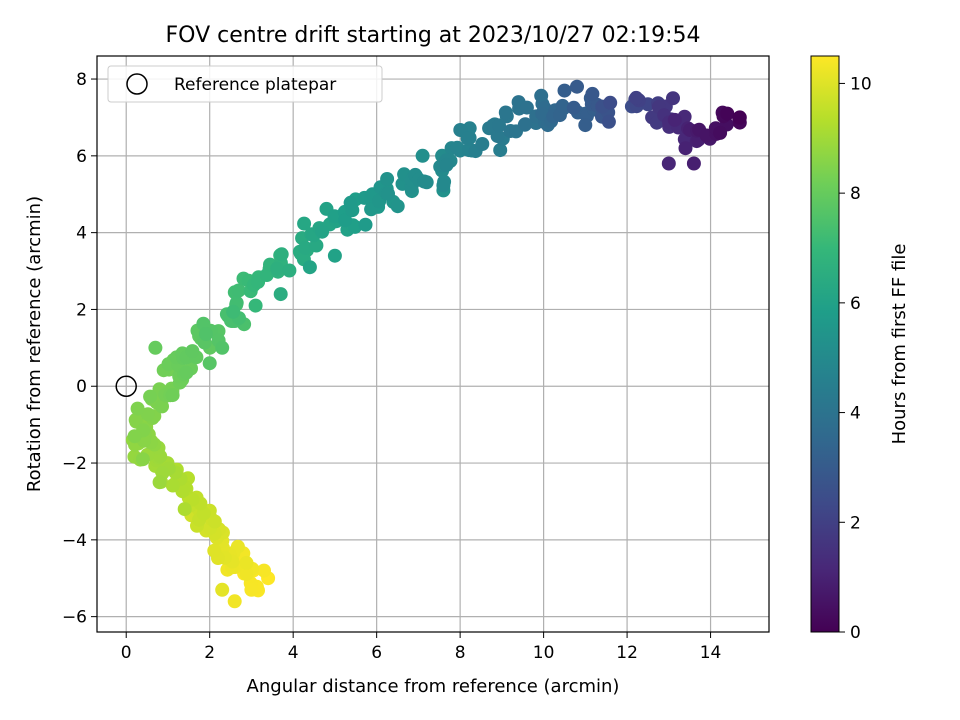 This screenshot has height=720, width=960. What do you see at coordinates (74, 541) in the screenshot?
I see `y-tick-label: −4` at bounding box center [74, 541].